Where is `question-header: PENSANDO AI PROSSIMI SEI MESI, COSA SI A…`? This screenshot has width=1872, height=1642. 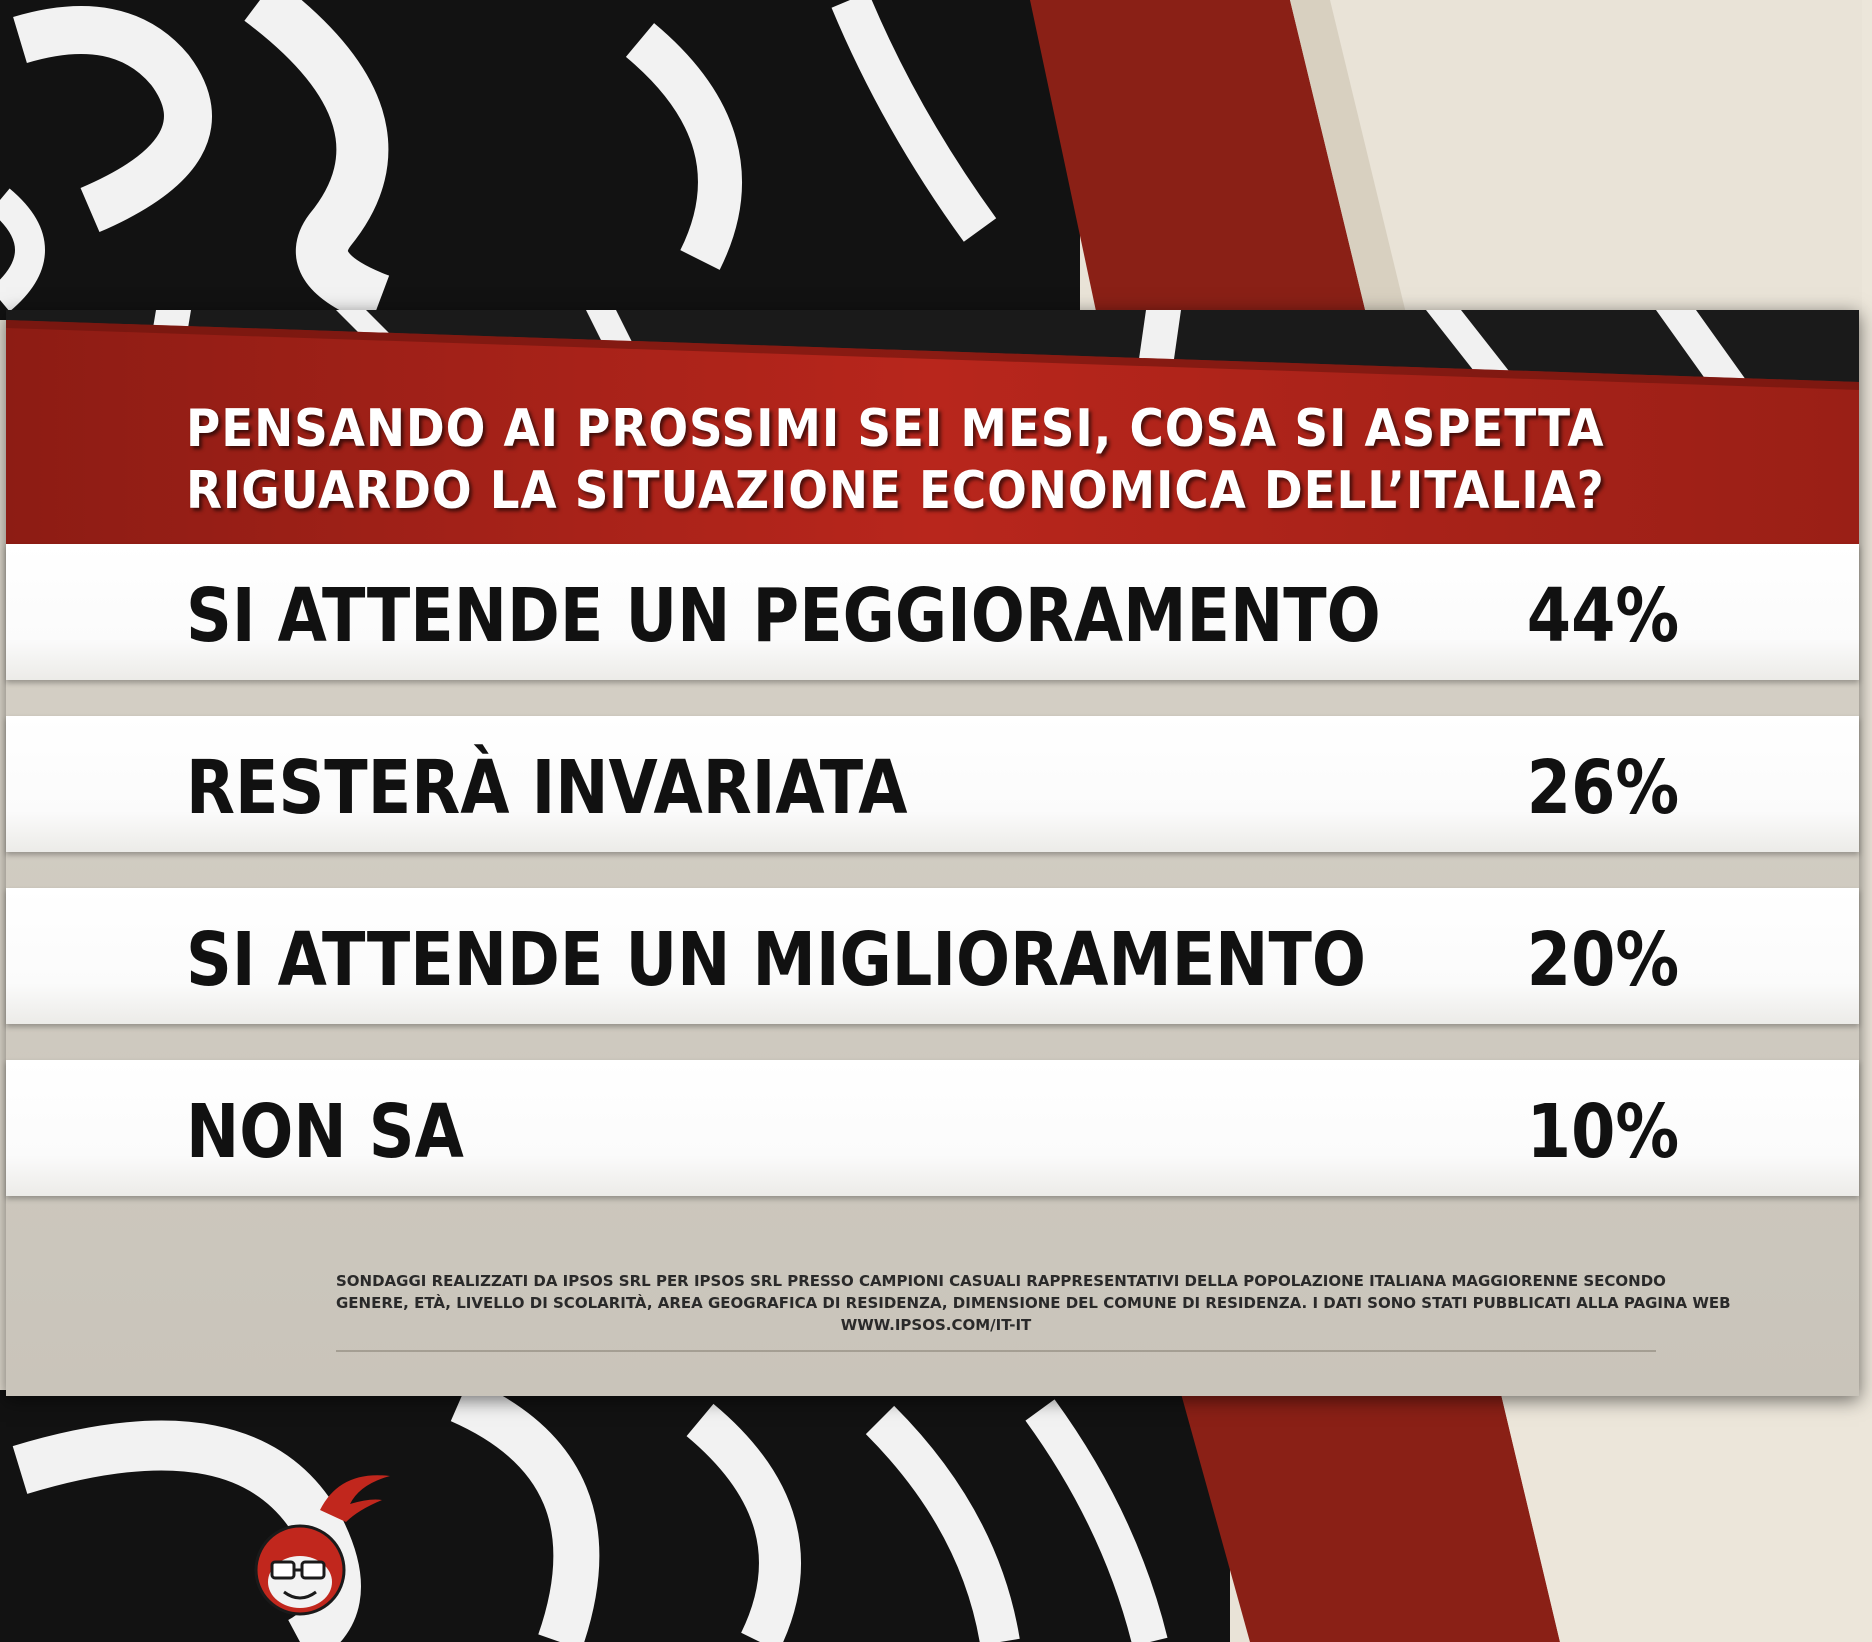 question-header: PENSANDO AI PROSSIMI SEI MESI, COSA SI A… is located at coordinates (932, 427).